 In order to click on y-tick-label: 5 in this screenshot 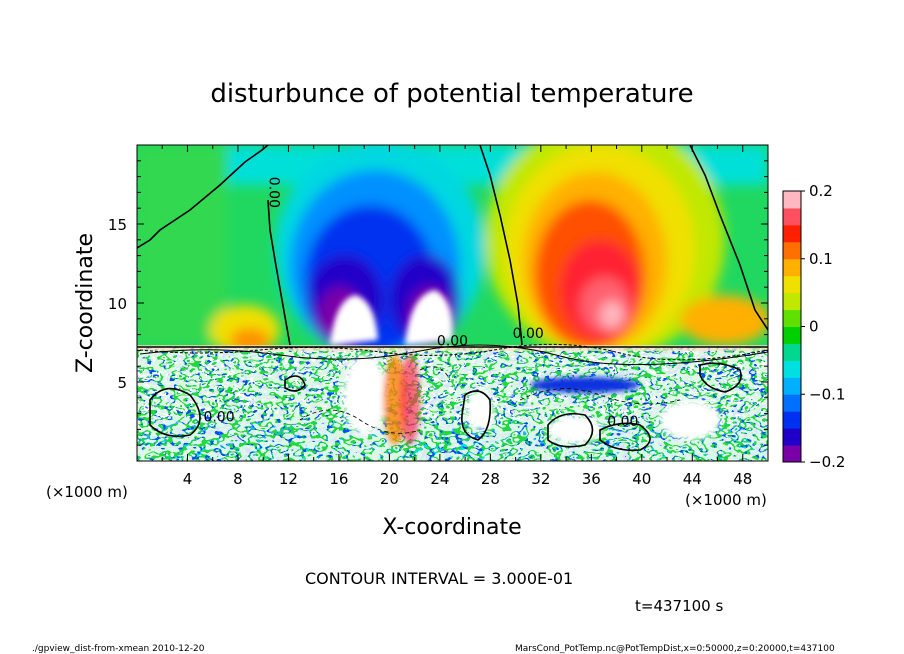, I will do `click(122, 383)`.